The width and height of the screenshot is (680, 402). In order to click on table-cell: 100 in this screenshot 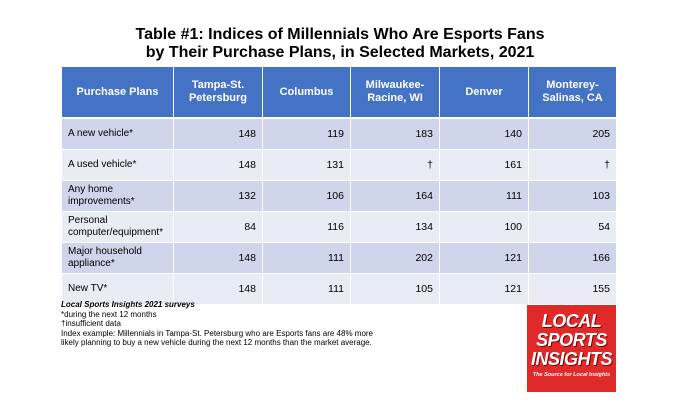, I will do `click(484, 227)`.